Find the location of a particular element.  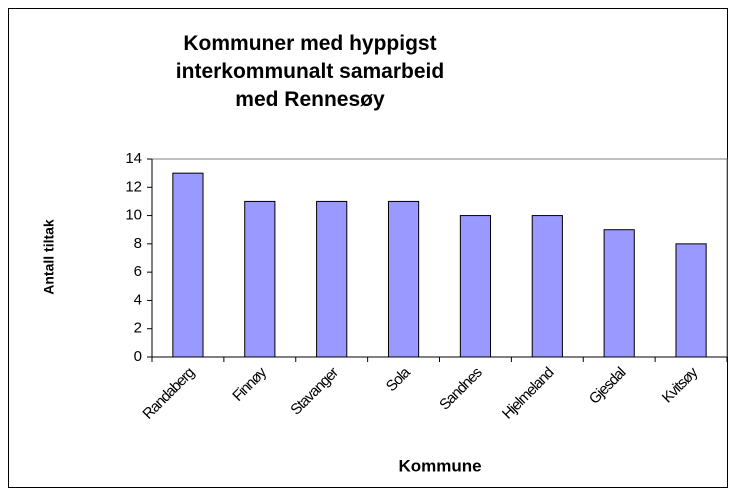

y-tick-label: 4 is located at coordinates (138, 299).